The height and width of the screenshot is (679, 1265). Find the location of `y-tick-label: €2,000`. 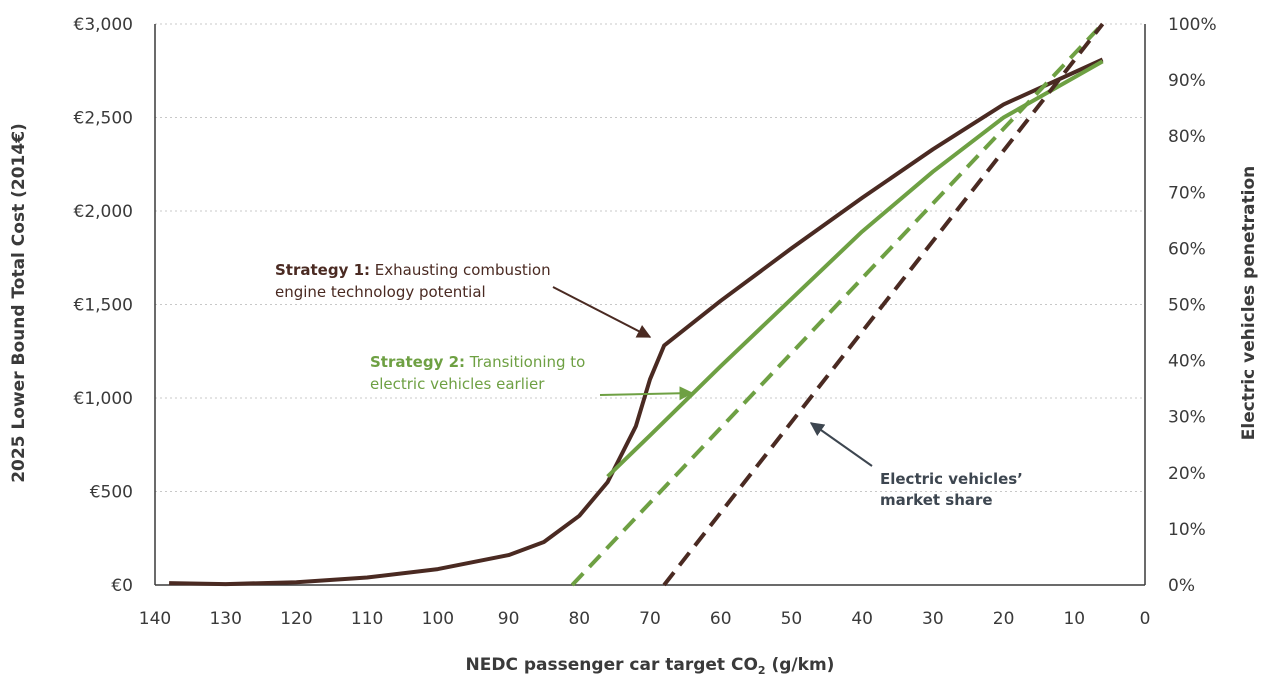

y-tick-label: €2,000 is located at coordinates (103, 212).